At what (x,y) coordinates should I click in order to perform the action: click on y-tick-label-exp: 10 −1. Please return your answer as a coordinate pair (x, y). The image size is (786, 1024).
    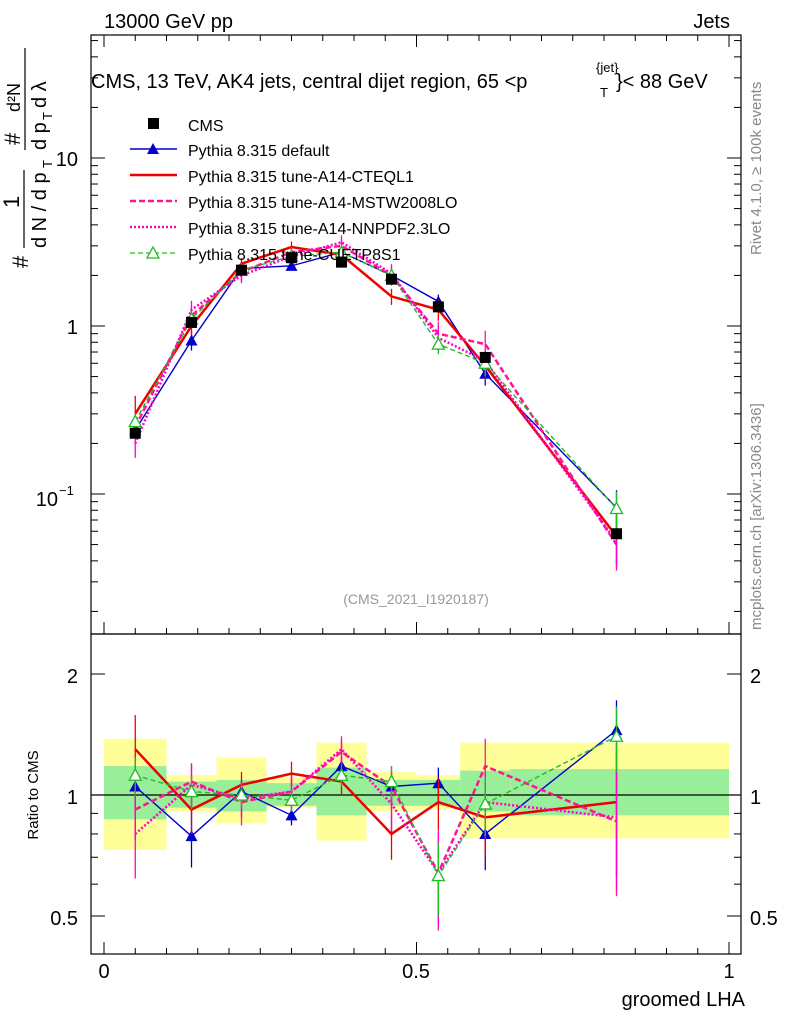
    Looking at the image, I should click on (55, 497).